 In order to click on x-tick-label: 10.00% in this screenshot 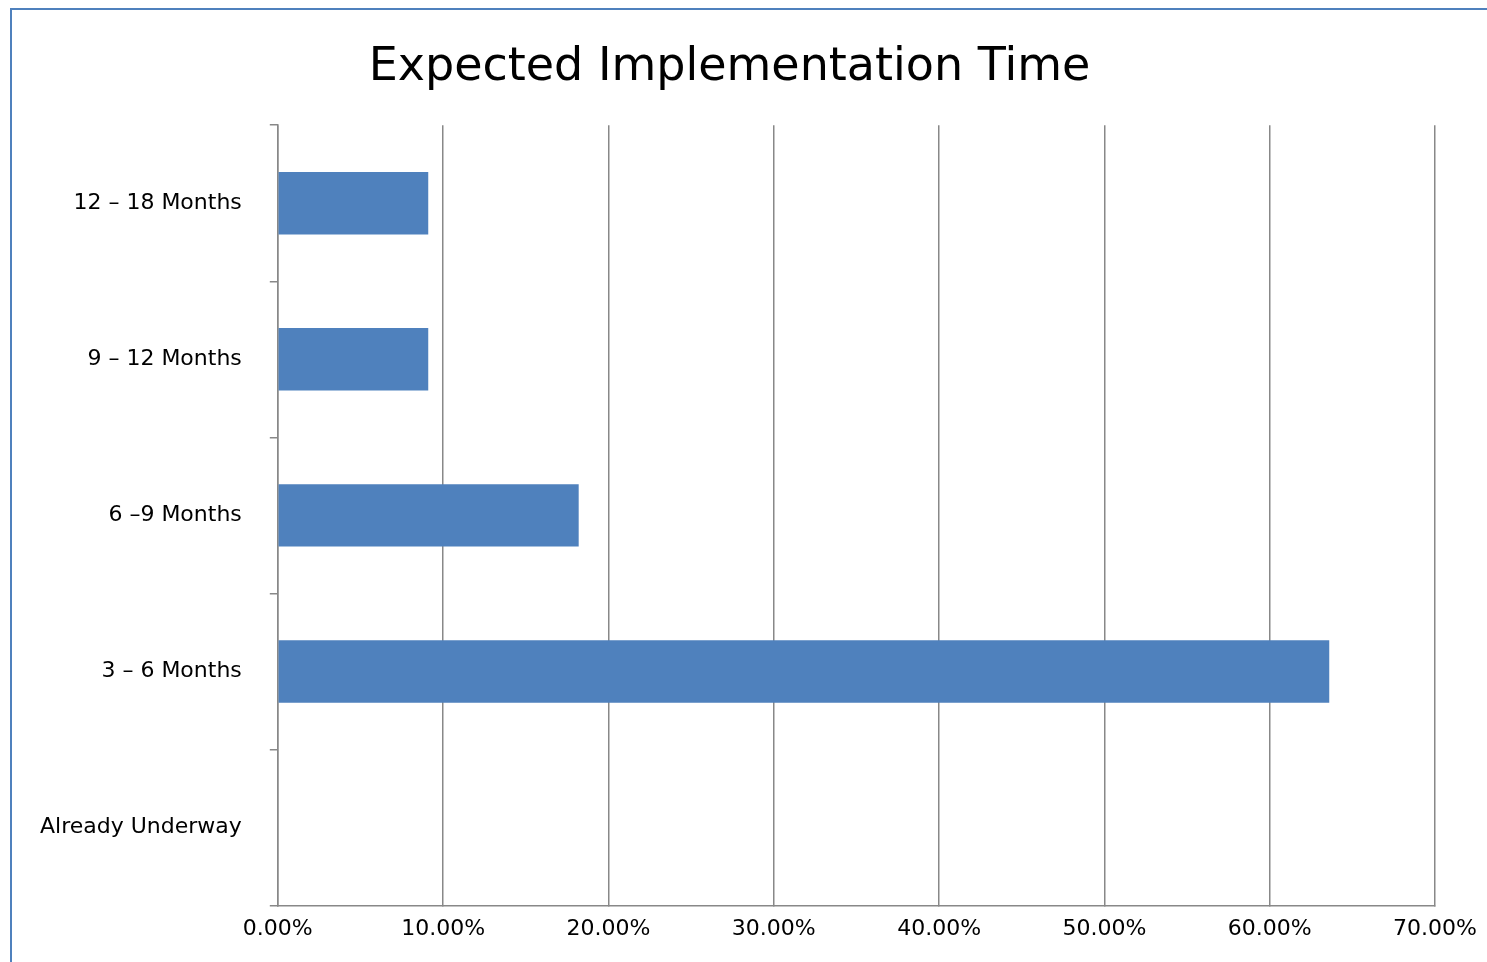, I will do `click(443, 927)`.